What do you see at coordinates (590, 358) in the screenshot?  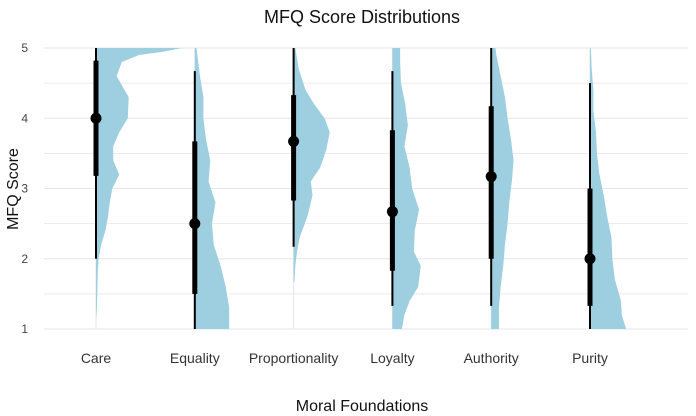 I see `x-tick-label: Purity` at bounding box center [590, 358].